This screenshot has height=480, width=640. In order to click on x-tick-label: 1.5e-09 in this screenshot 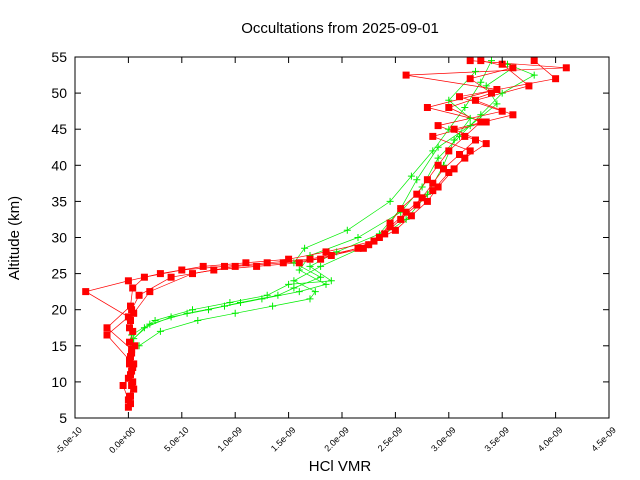, I will do `click(283, 439)`.